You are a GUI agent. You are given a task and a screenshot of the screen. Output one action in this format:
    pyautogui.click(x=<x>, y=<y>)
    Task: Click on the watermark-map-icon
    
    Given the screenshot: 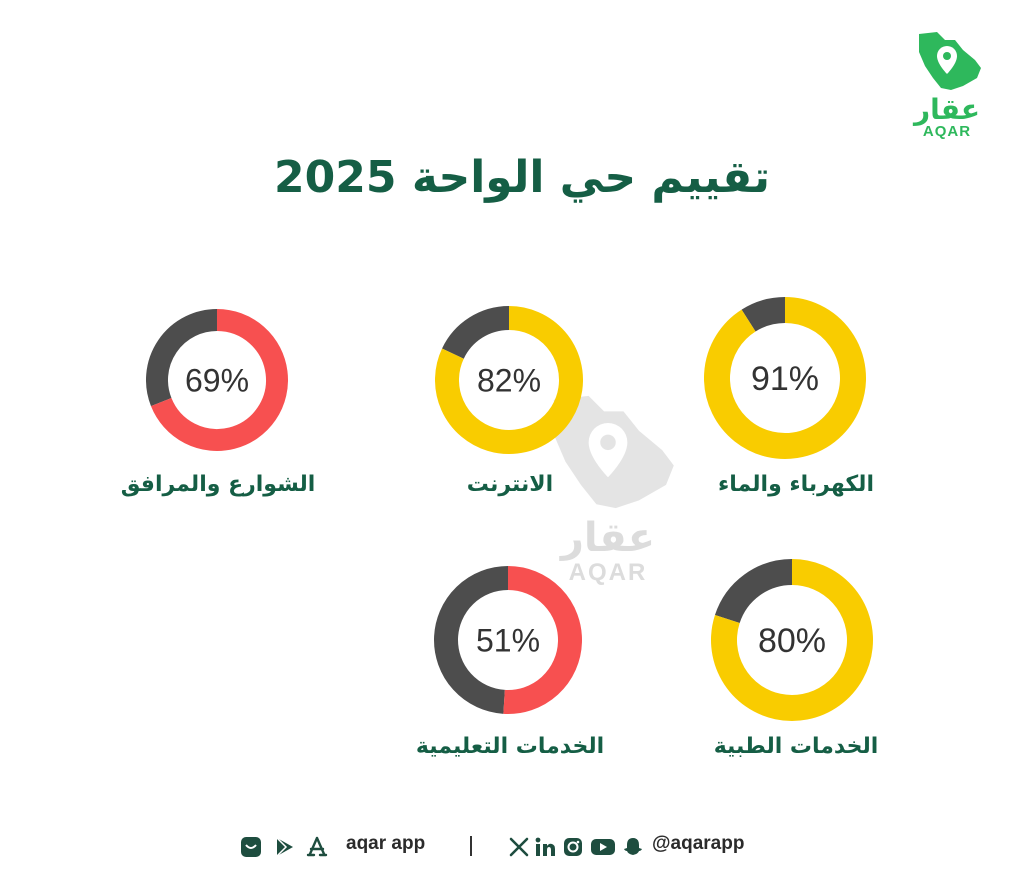 What is the action you would take?
    pyautogui.click(x=613, y=452)
    